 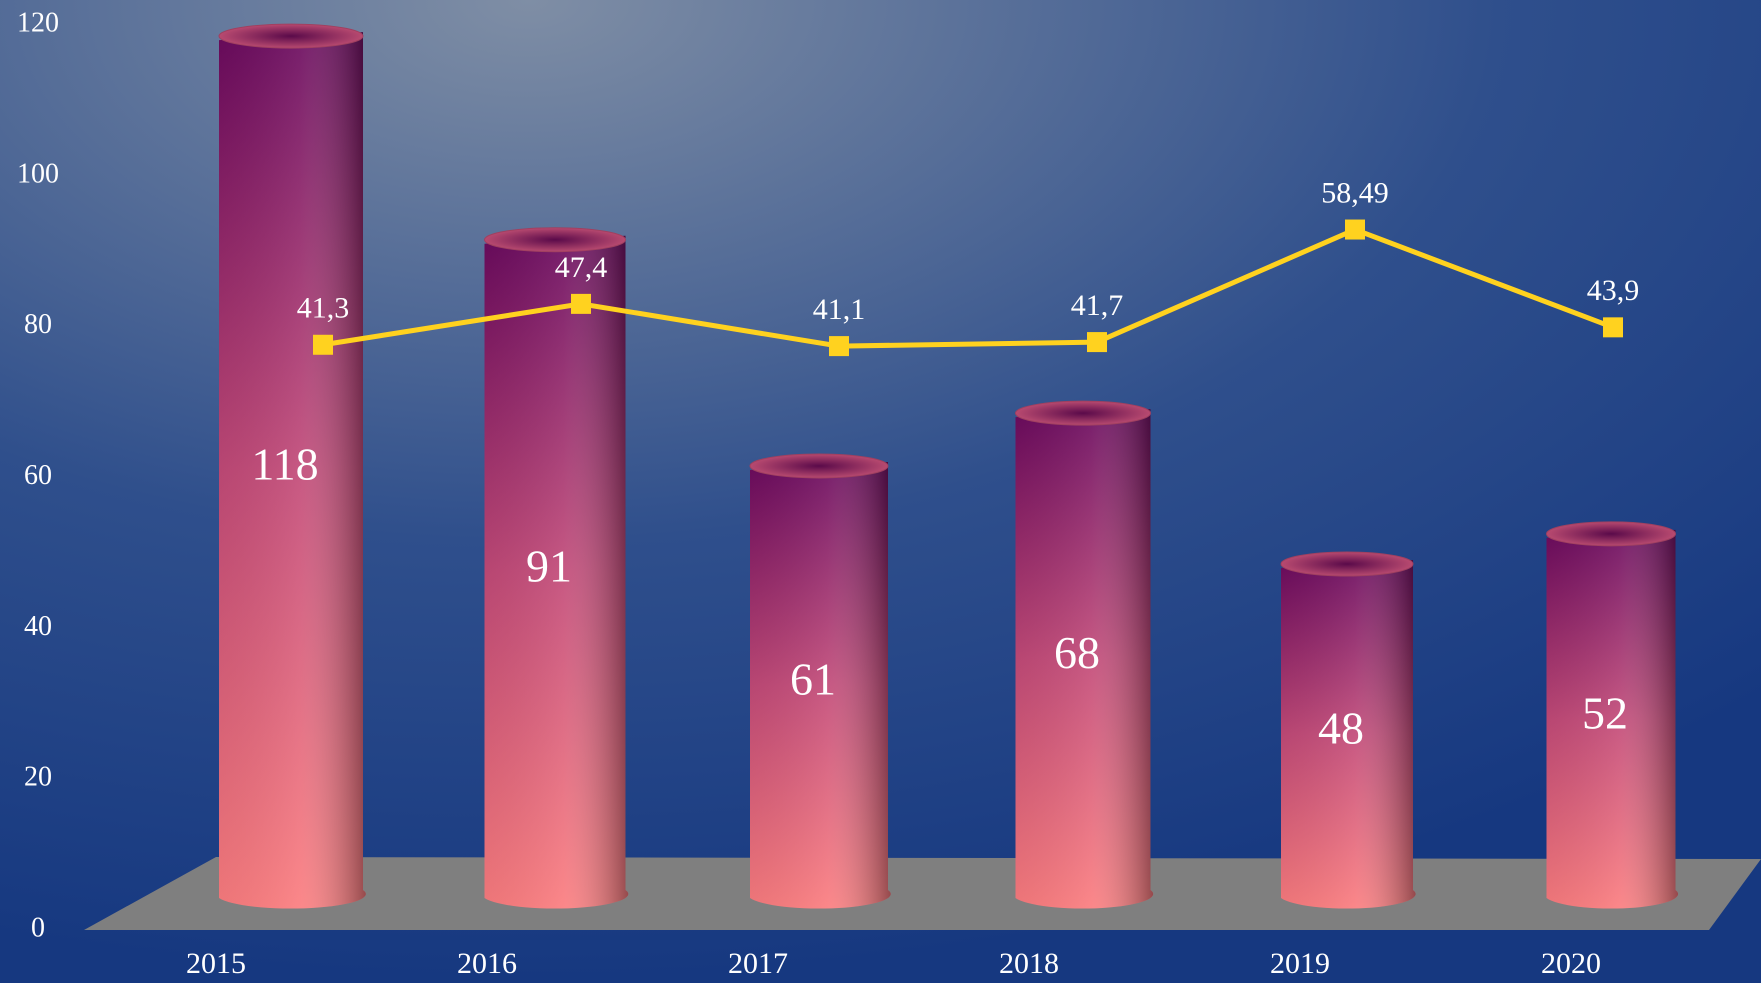 I want to click on line, so click(x=968, y=287).